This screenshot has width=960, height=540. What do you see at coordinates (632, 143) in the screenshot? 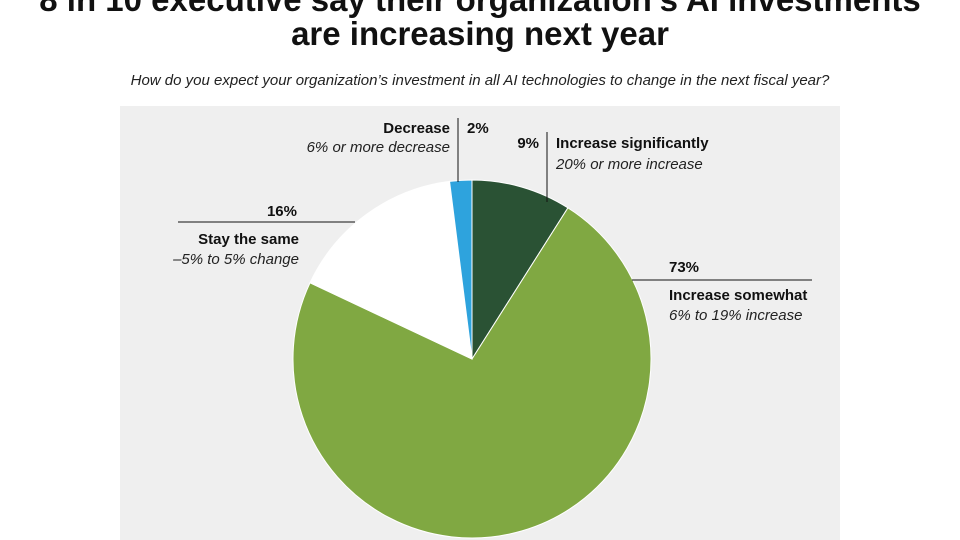
I see `slice-label-increase-significantly-name: Increase significantly` at bounding box center [632, 143].